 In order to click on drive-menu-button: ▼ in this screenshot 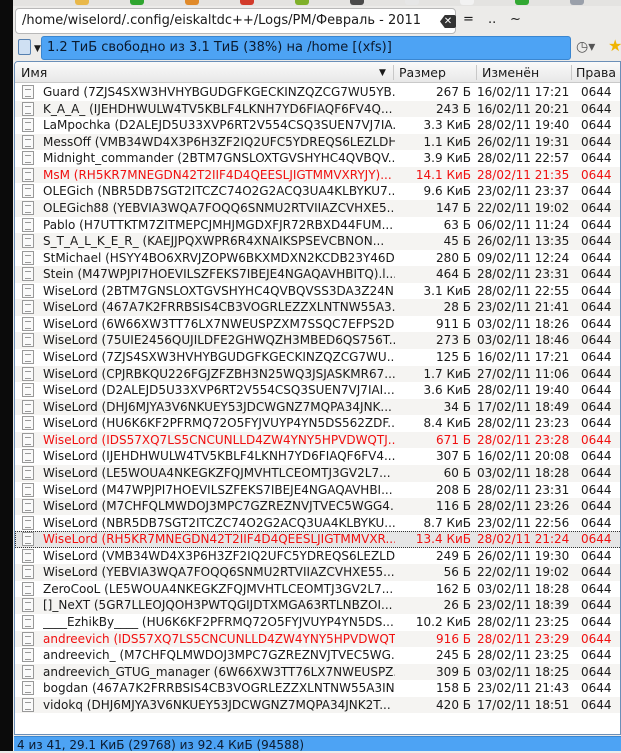, I will do `click(32, 48)`.